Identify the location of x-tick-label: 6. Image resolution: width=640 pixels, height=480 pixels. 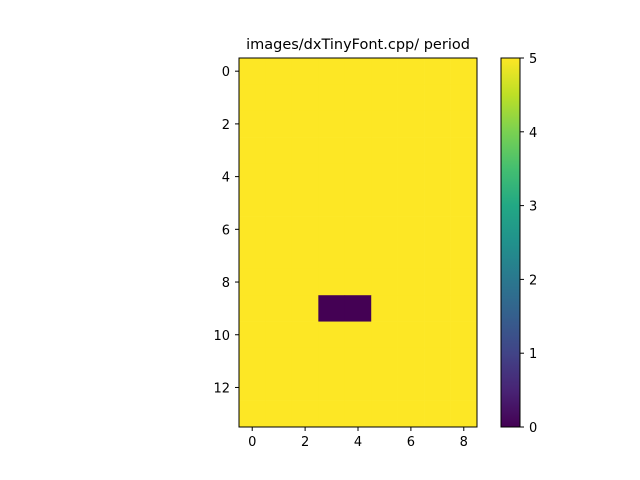
(411, 442).